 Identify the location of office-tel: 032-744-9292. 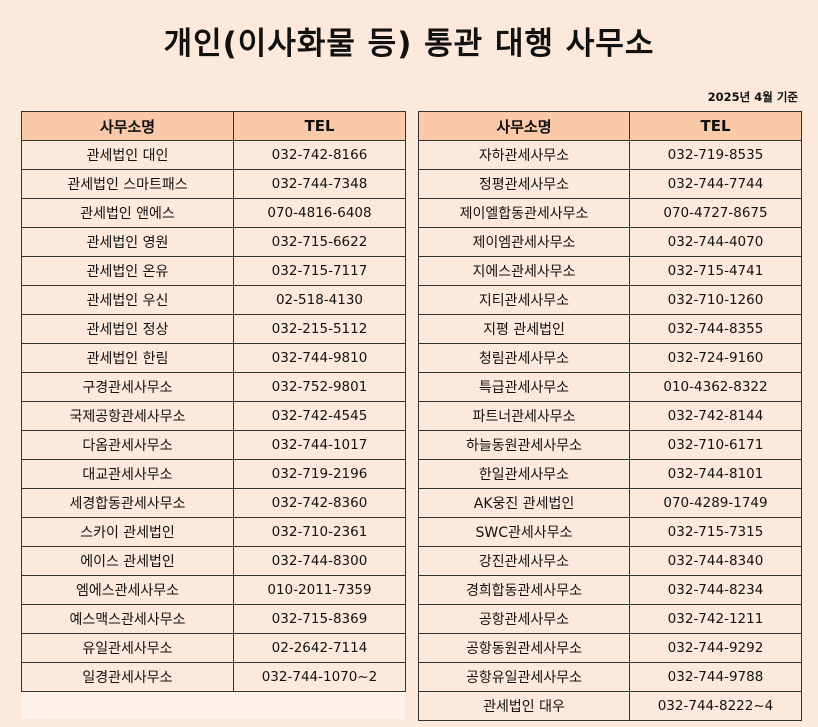
(715, 648).